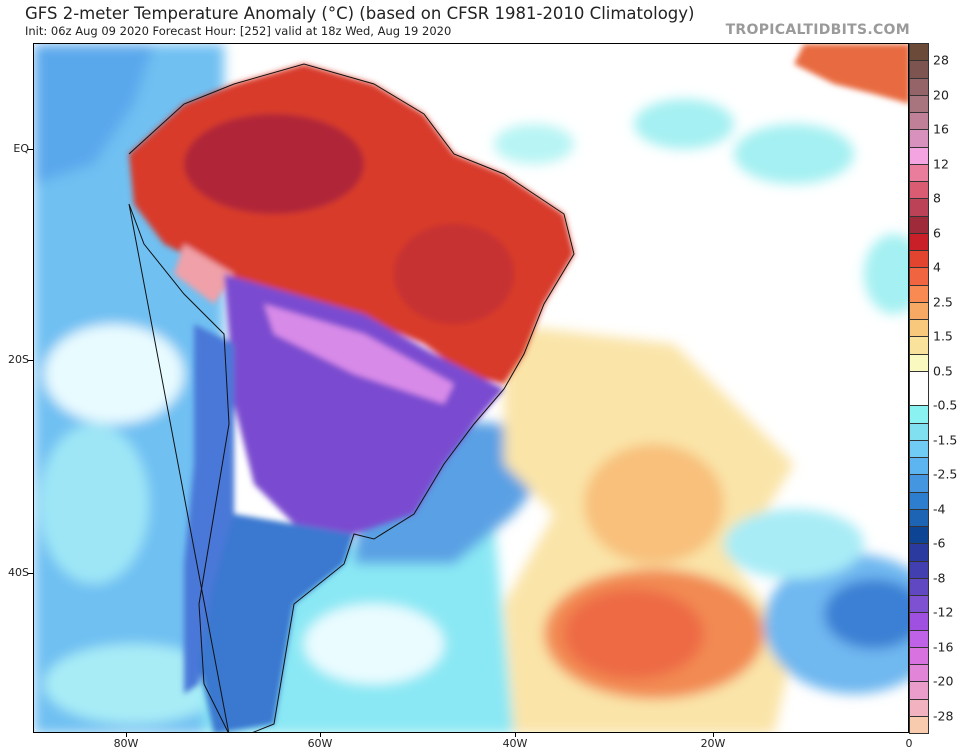 Image resolution: width=960 pixels, height=750 pixels. I want to click on africa-warm-anomaly, so click(851, 74).